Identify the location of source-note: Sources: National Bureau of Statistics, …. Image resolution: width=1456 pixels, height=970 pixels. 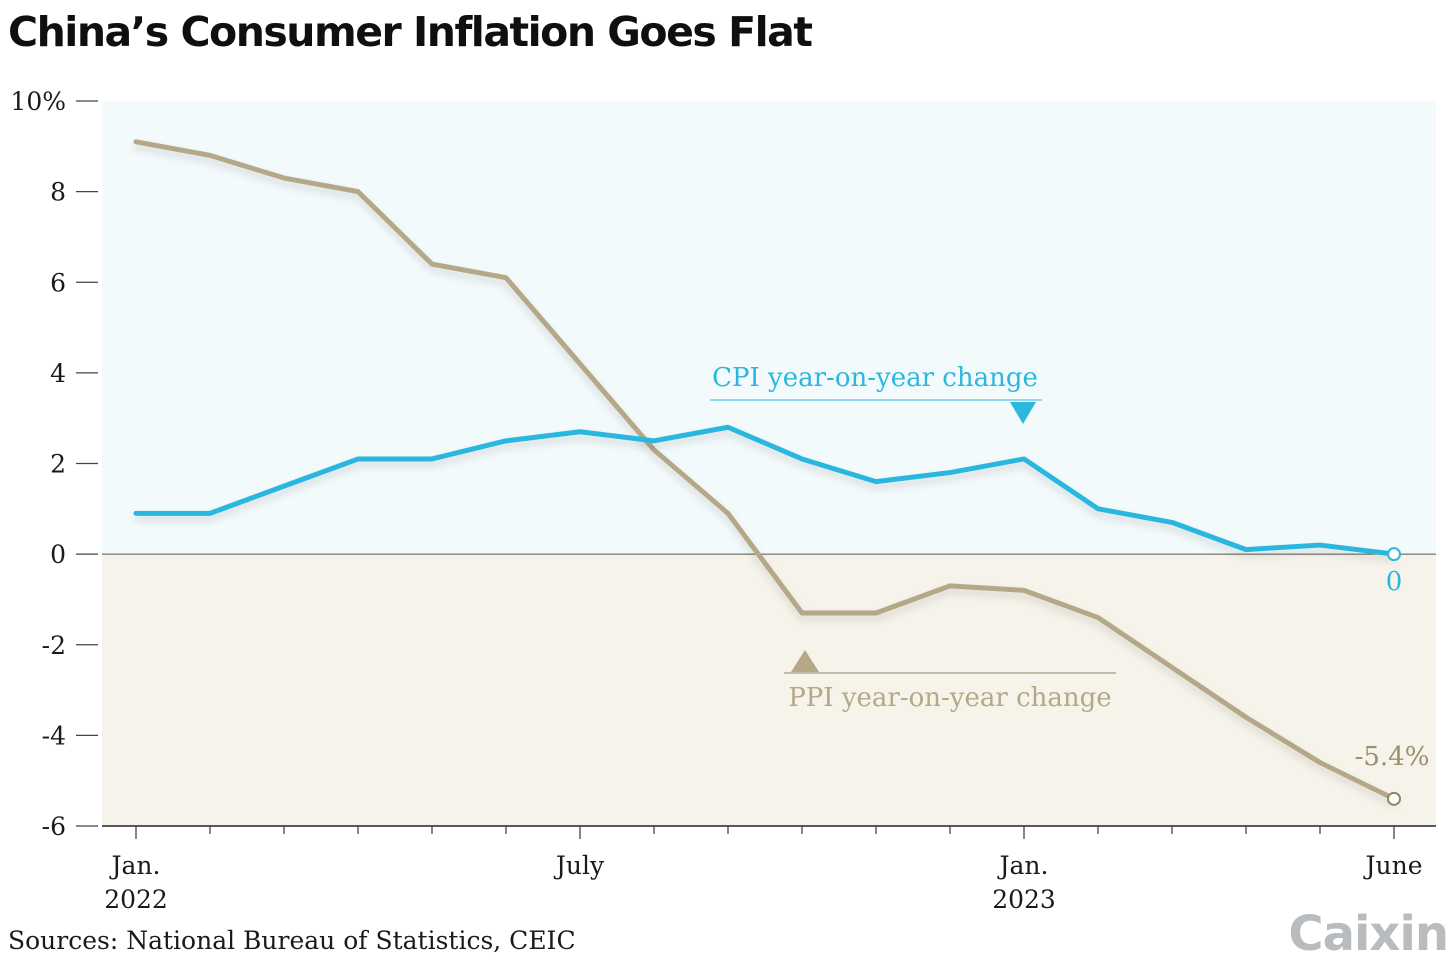
(292, 940).